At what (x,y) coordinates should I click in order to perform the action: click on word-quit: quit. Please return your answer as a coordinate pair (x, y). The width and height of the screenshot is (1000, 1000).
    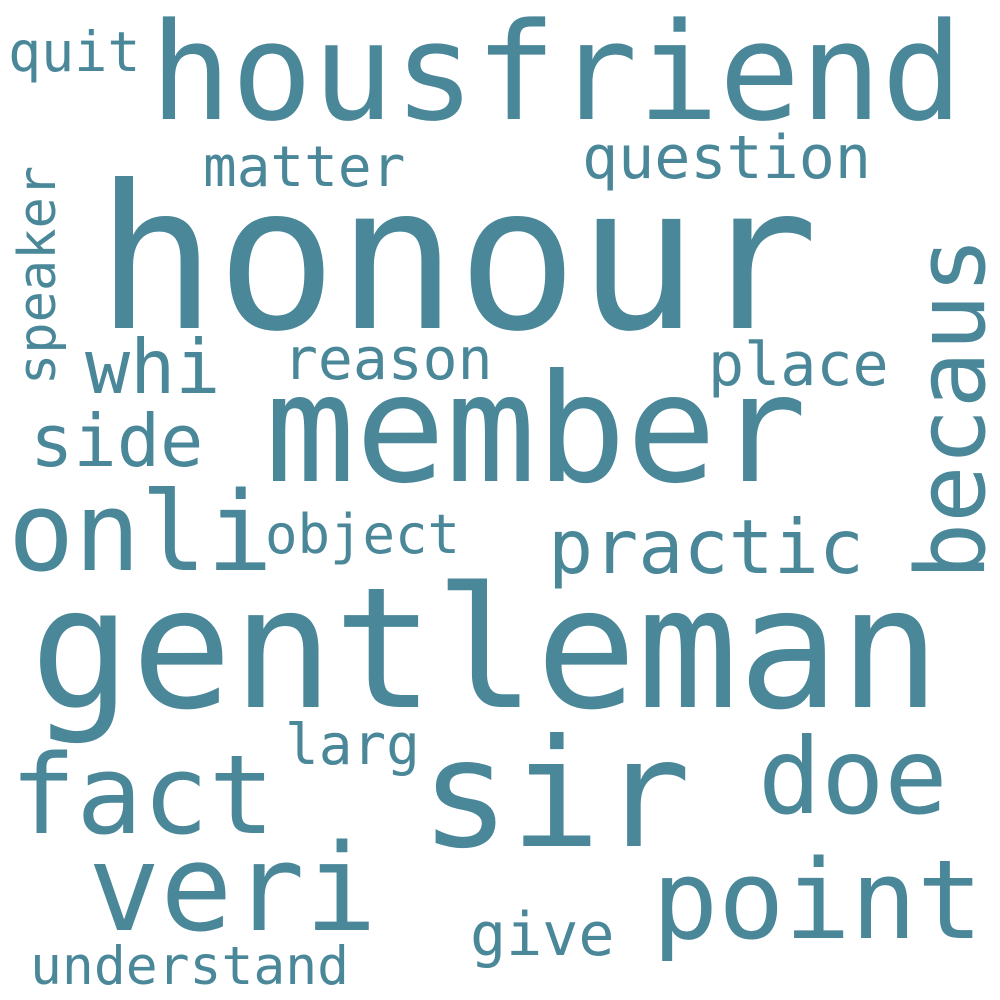
    Looking at the image, I should click on (74, 52).